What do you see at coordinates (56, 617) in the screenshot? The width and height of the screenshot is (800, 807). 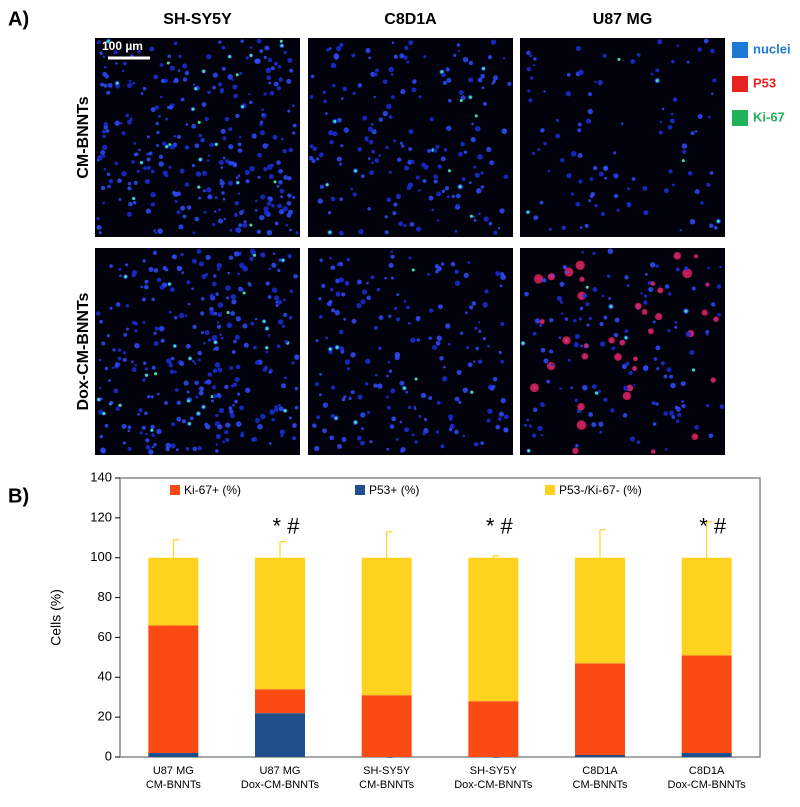 I see `y-axis-label: Cells (%)` at bounding box center [56, 617].